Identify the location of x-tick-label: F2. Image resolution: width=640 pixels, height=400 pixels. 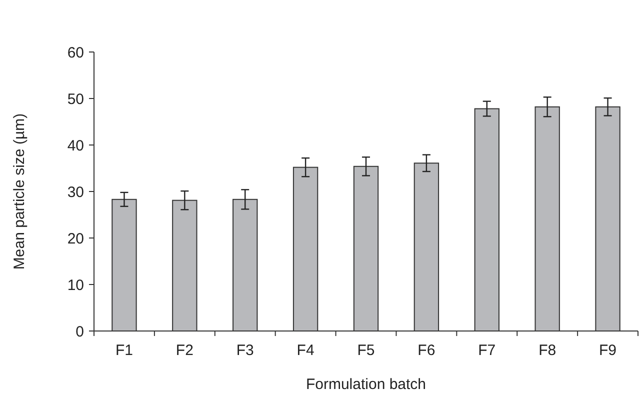
(185, 350).